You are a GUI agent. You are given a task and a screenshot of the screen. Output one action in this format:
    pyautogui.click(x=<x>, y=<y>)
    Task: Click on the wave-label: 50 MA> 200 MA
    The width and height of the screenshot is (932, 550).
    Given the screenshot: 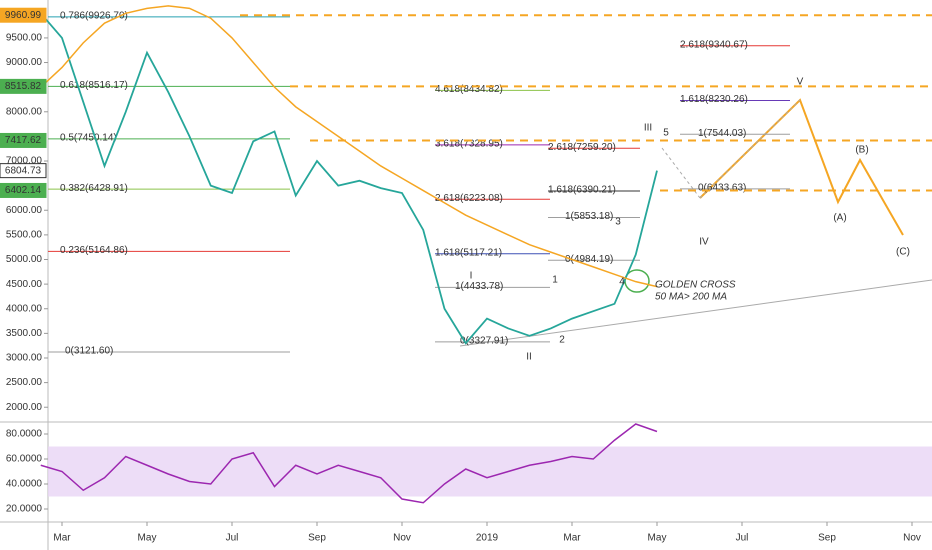 What is the action you would take?
    pyautogui.click(x=691, y=297)
    